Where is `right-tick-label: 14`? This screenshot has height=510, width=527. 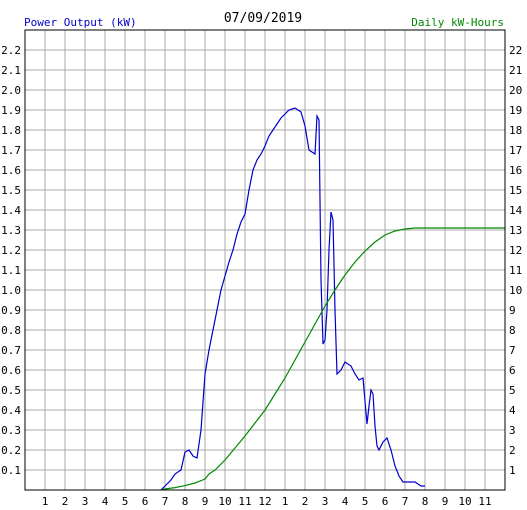 right-tick-label: 14 is located at coordinates (516, 210).